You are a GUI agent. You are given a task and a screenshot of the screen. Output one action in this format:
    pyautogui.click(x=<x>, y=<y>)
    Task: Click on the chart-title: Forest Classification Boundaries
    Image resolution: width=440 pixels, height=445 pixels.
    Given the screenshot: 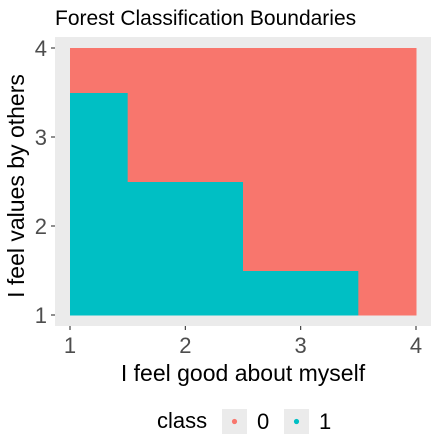 What is the action you would take?
    pyautogui.click(x=205, y=18)
    